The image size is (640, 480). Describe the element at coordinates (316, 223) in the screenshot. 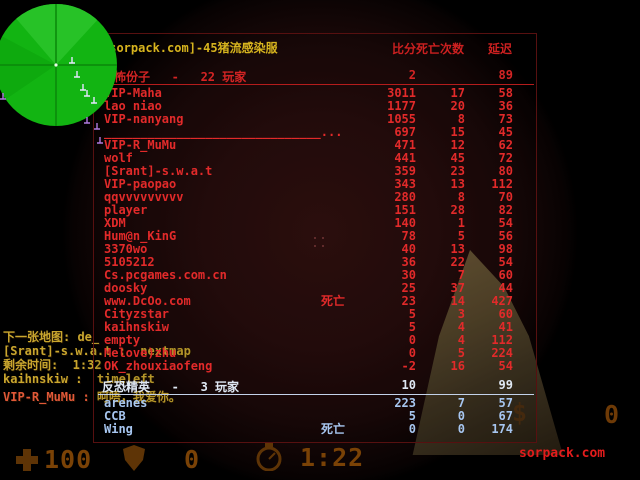

I see `player-row: XDM 140 1 54` at that location.